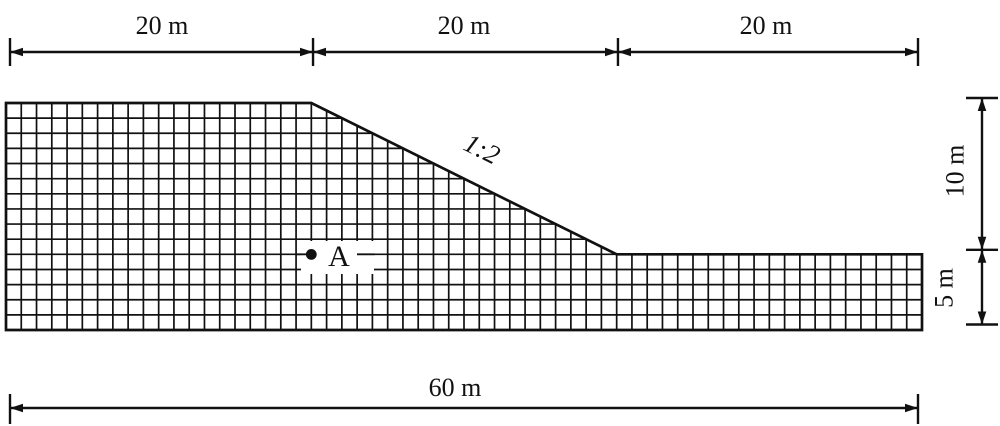 The height and width of the screenshot is (426, 1000). I want to click on bottom-dimension-line, so click(464, 409).